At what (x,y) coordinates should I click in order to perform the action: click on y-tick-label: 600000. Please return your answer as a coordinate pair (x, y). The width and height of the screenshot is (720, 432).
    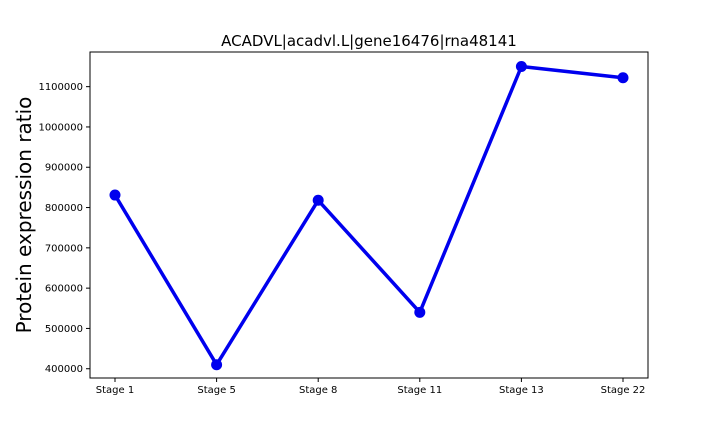
    Looking at the image, I should click on (64, 289).